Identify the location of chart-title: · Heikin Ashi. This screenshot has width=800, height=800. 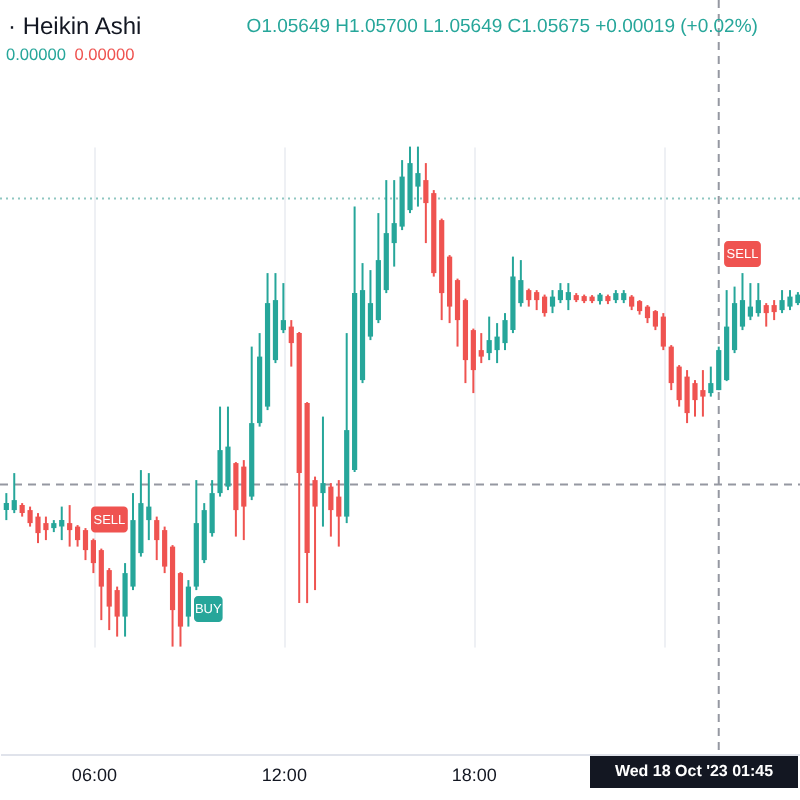
(75, 26).